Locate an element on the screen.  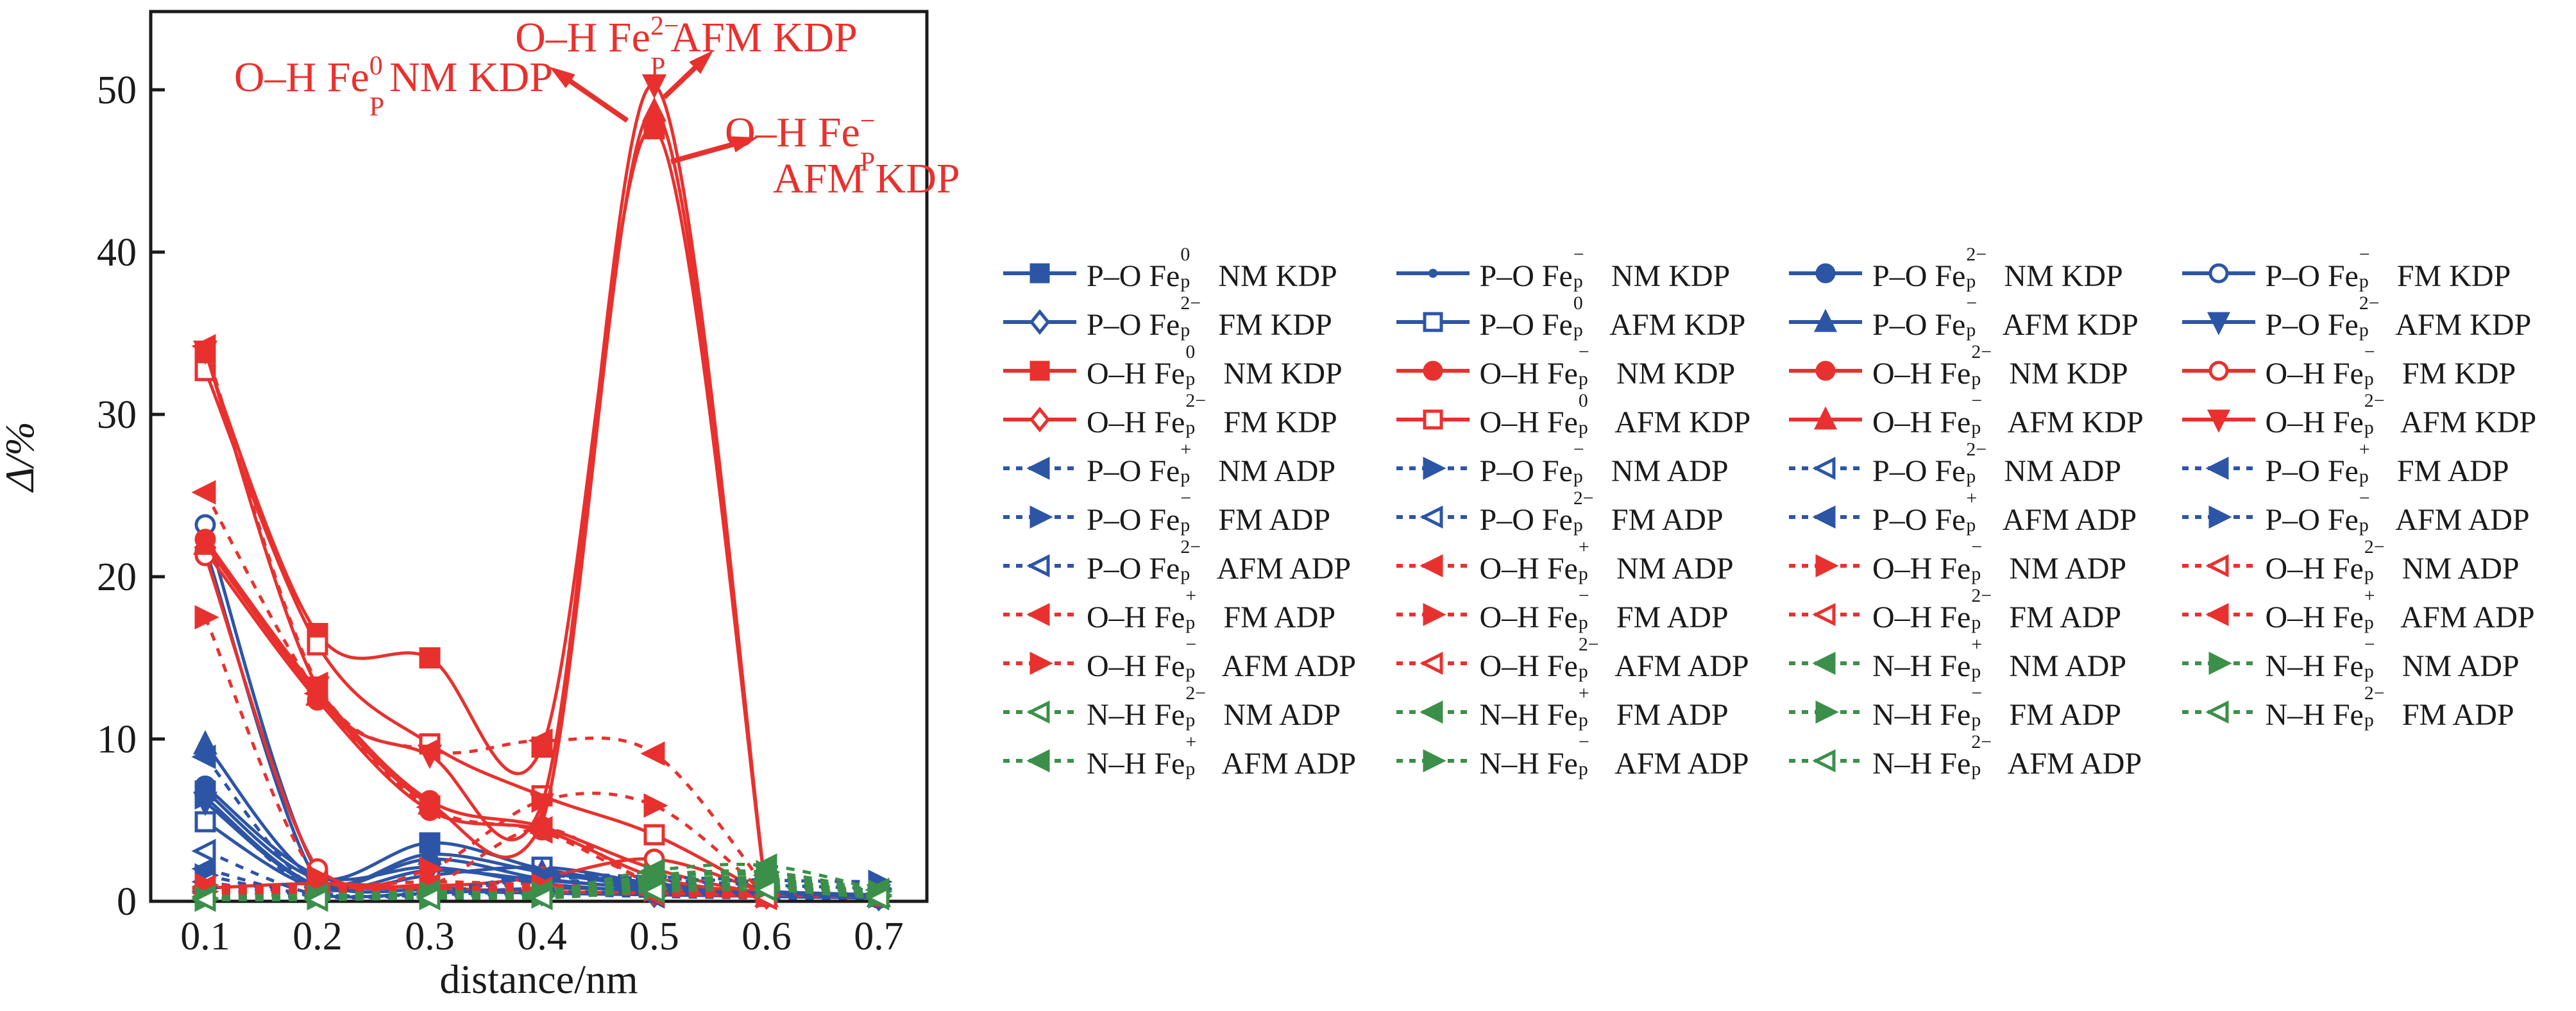
legend-item: P–O Fe 2− p NM ADP is located at coordinates (1984, 463).